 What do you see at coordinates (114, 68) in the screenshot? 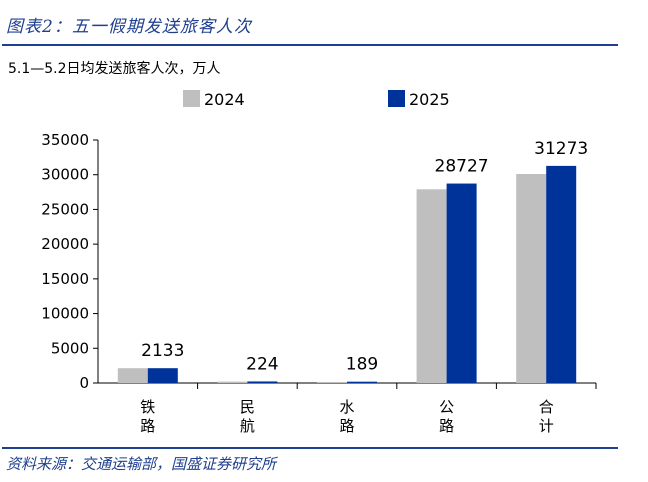
I see `chart-subtitle: 5.1—5.2日均发送旅客人次，万人` at bounding box center [114, 68].